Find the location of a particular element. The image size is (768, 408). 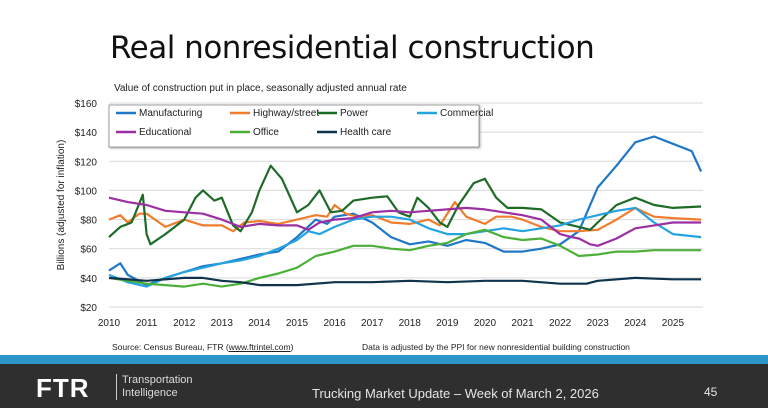

y-tick-label: $100 is located at coordinates (86, 191).